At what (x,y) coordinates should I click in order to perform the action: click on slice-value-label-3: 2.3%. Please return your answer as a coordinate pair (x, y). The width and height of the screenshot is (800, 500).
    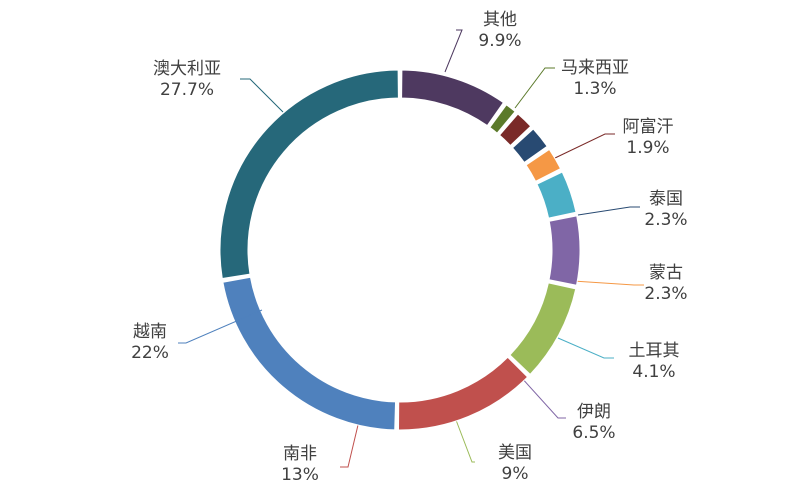
    Looking at the image, I should click on (665, 220).